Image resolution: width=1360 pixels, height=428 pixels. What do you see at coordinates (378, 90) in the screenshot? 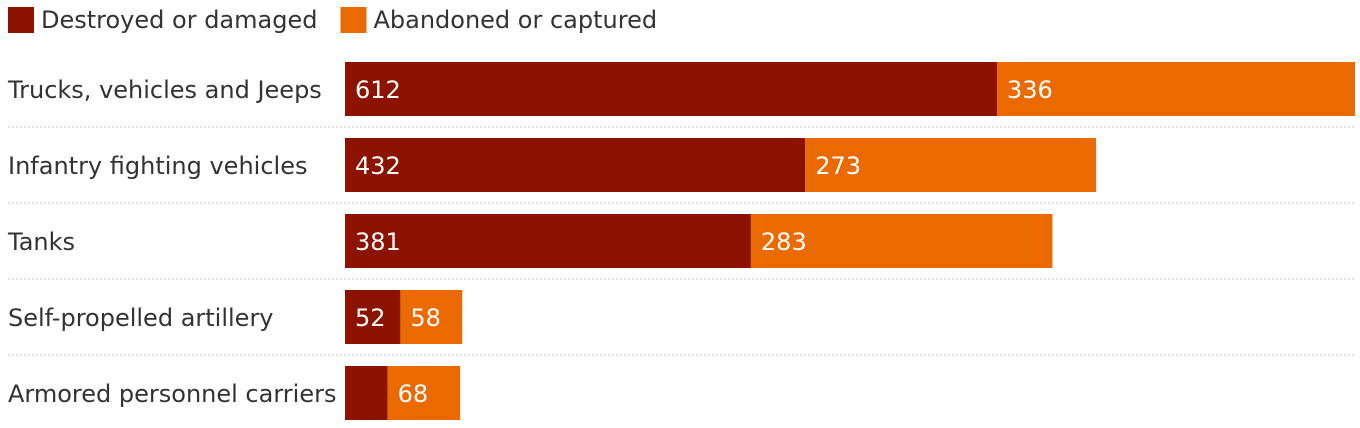
I see `bar-value-label: 612` at bounding box center [378, 90].